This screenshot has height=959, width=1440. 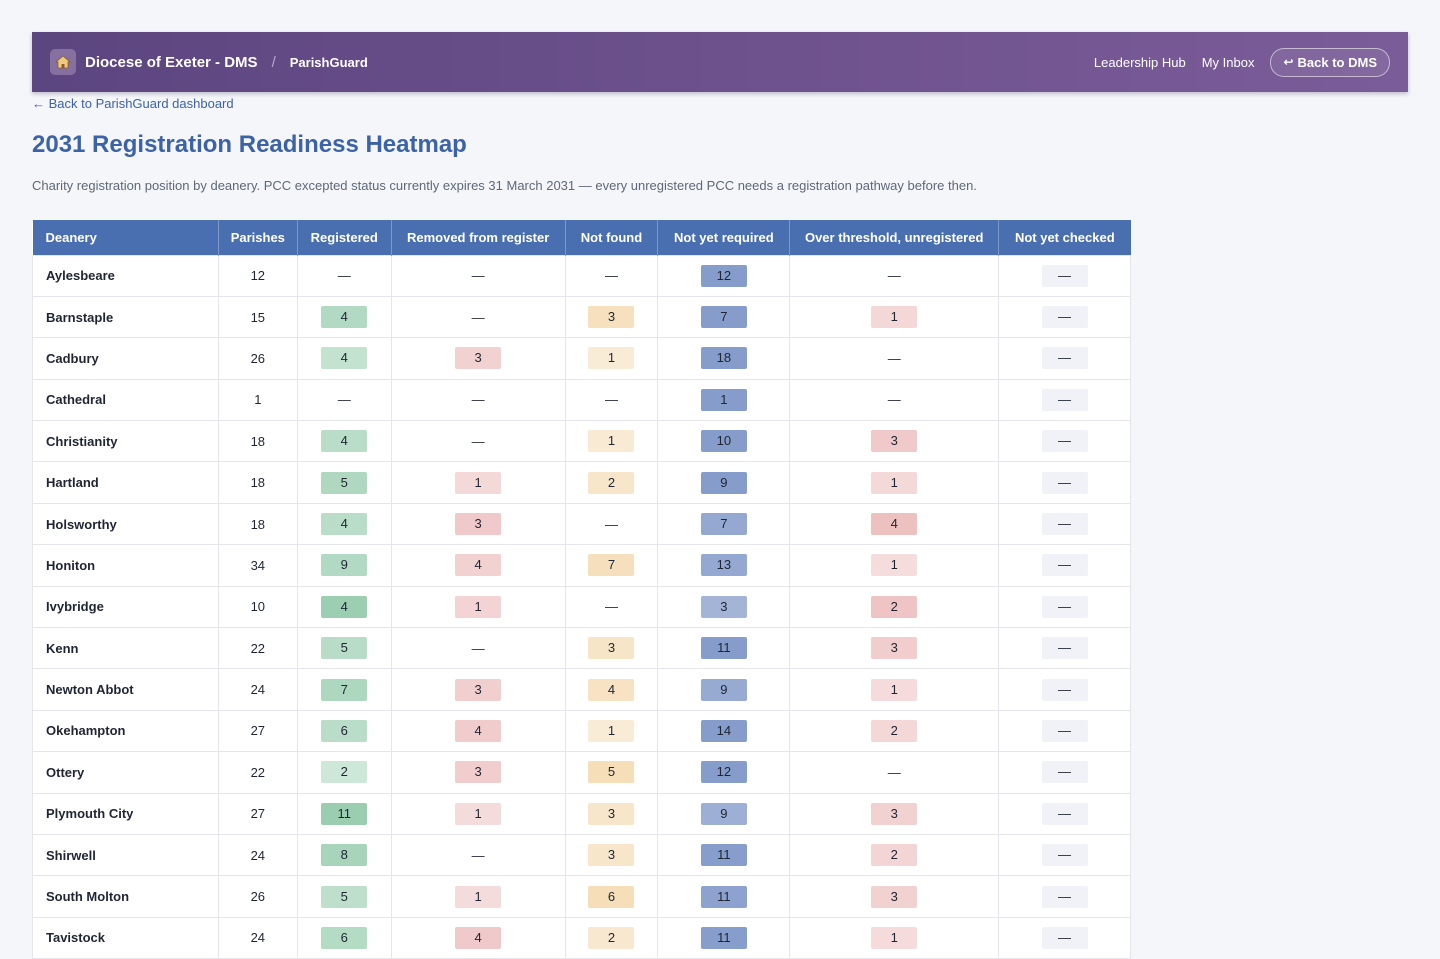 I want to click on deanery-name: Plymouth City, so click(x=125, y=813).